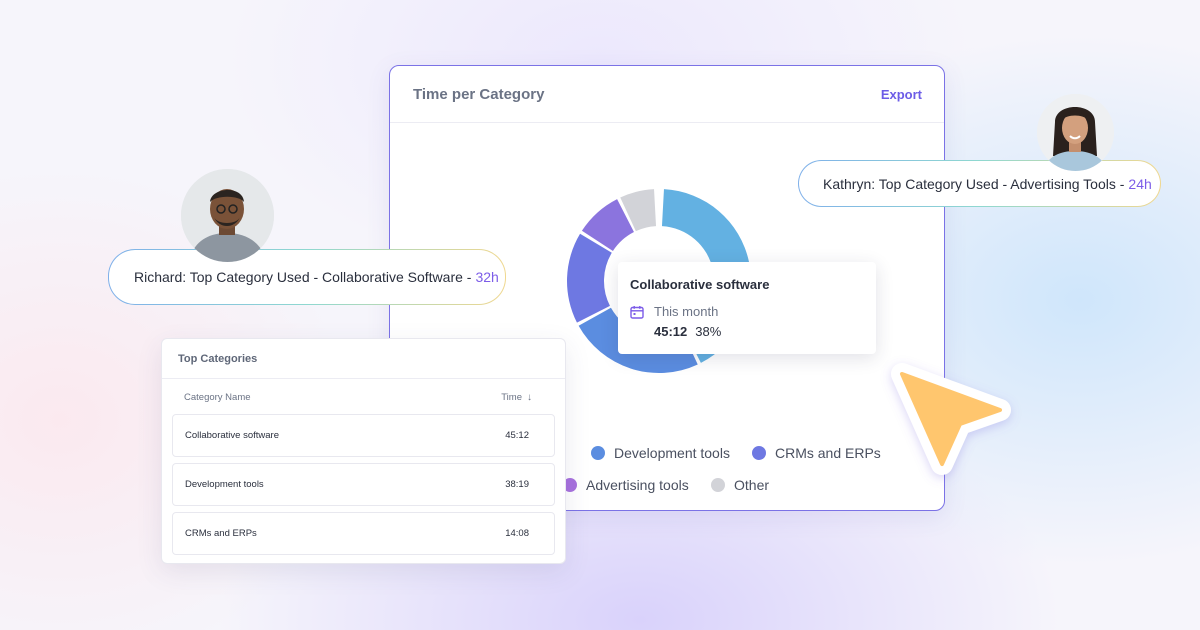 The height and width of the screenshot is (630, 1200). Describe the element at coordinates (951, 419) in the screenshot. I see `pointer-cursor-icon` at that location.